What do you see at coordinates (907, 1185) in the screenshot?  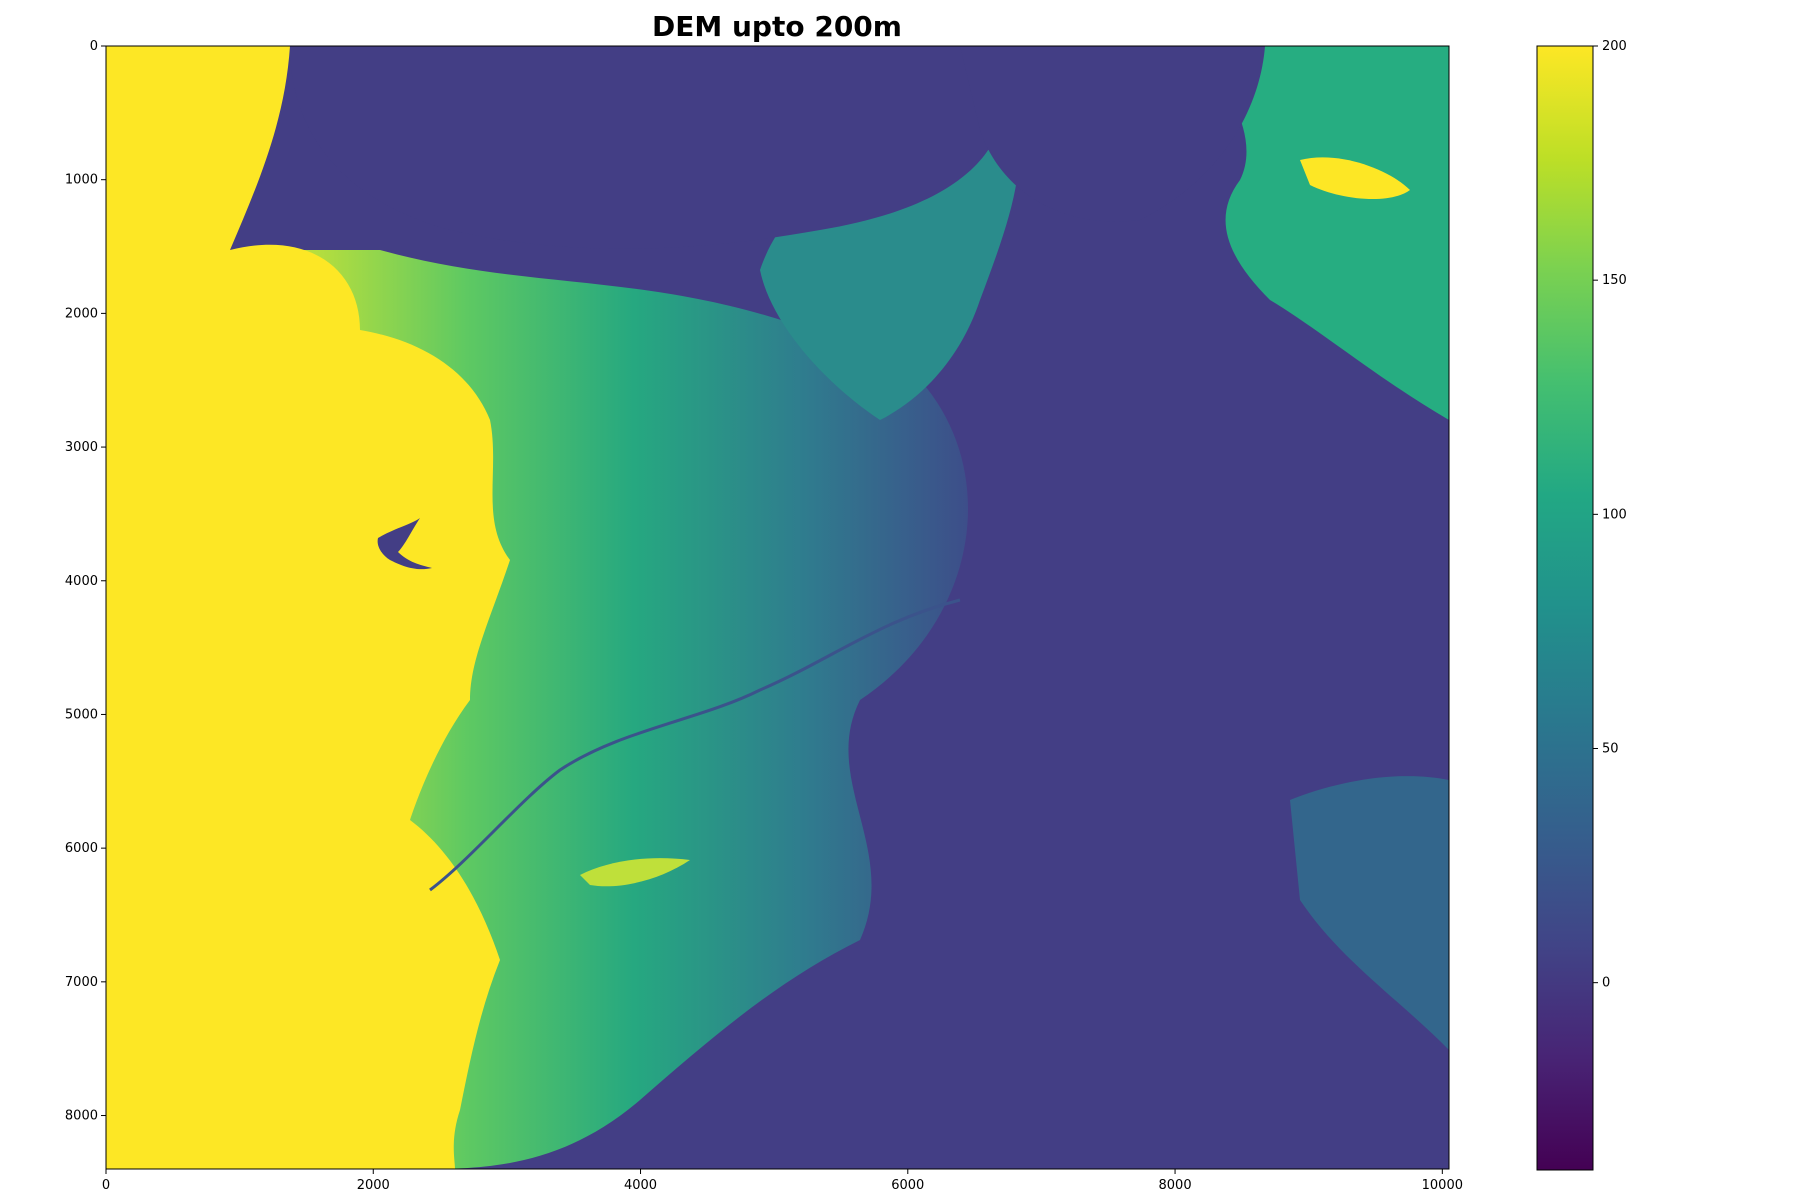 I see `x-tick-label: 6000` at bounding box center [907, 1185].